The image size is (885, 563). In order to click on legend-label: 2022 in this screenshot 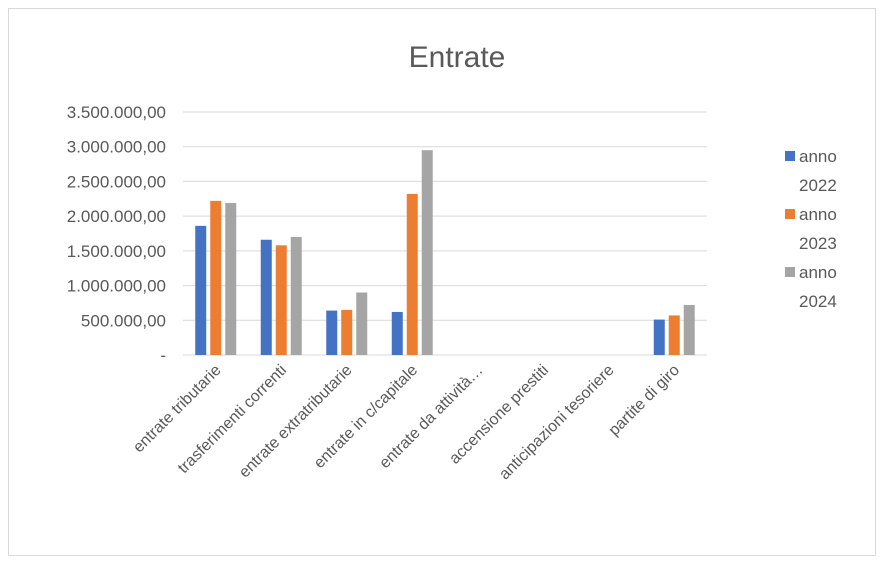, I will do `click(818, 185)`.